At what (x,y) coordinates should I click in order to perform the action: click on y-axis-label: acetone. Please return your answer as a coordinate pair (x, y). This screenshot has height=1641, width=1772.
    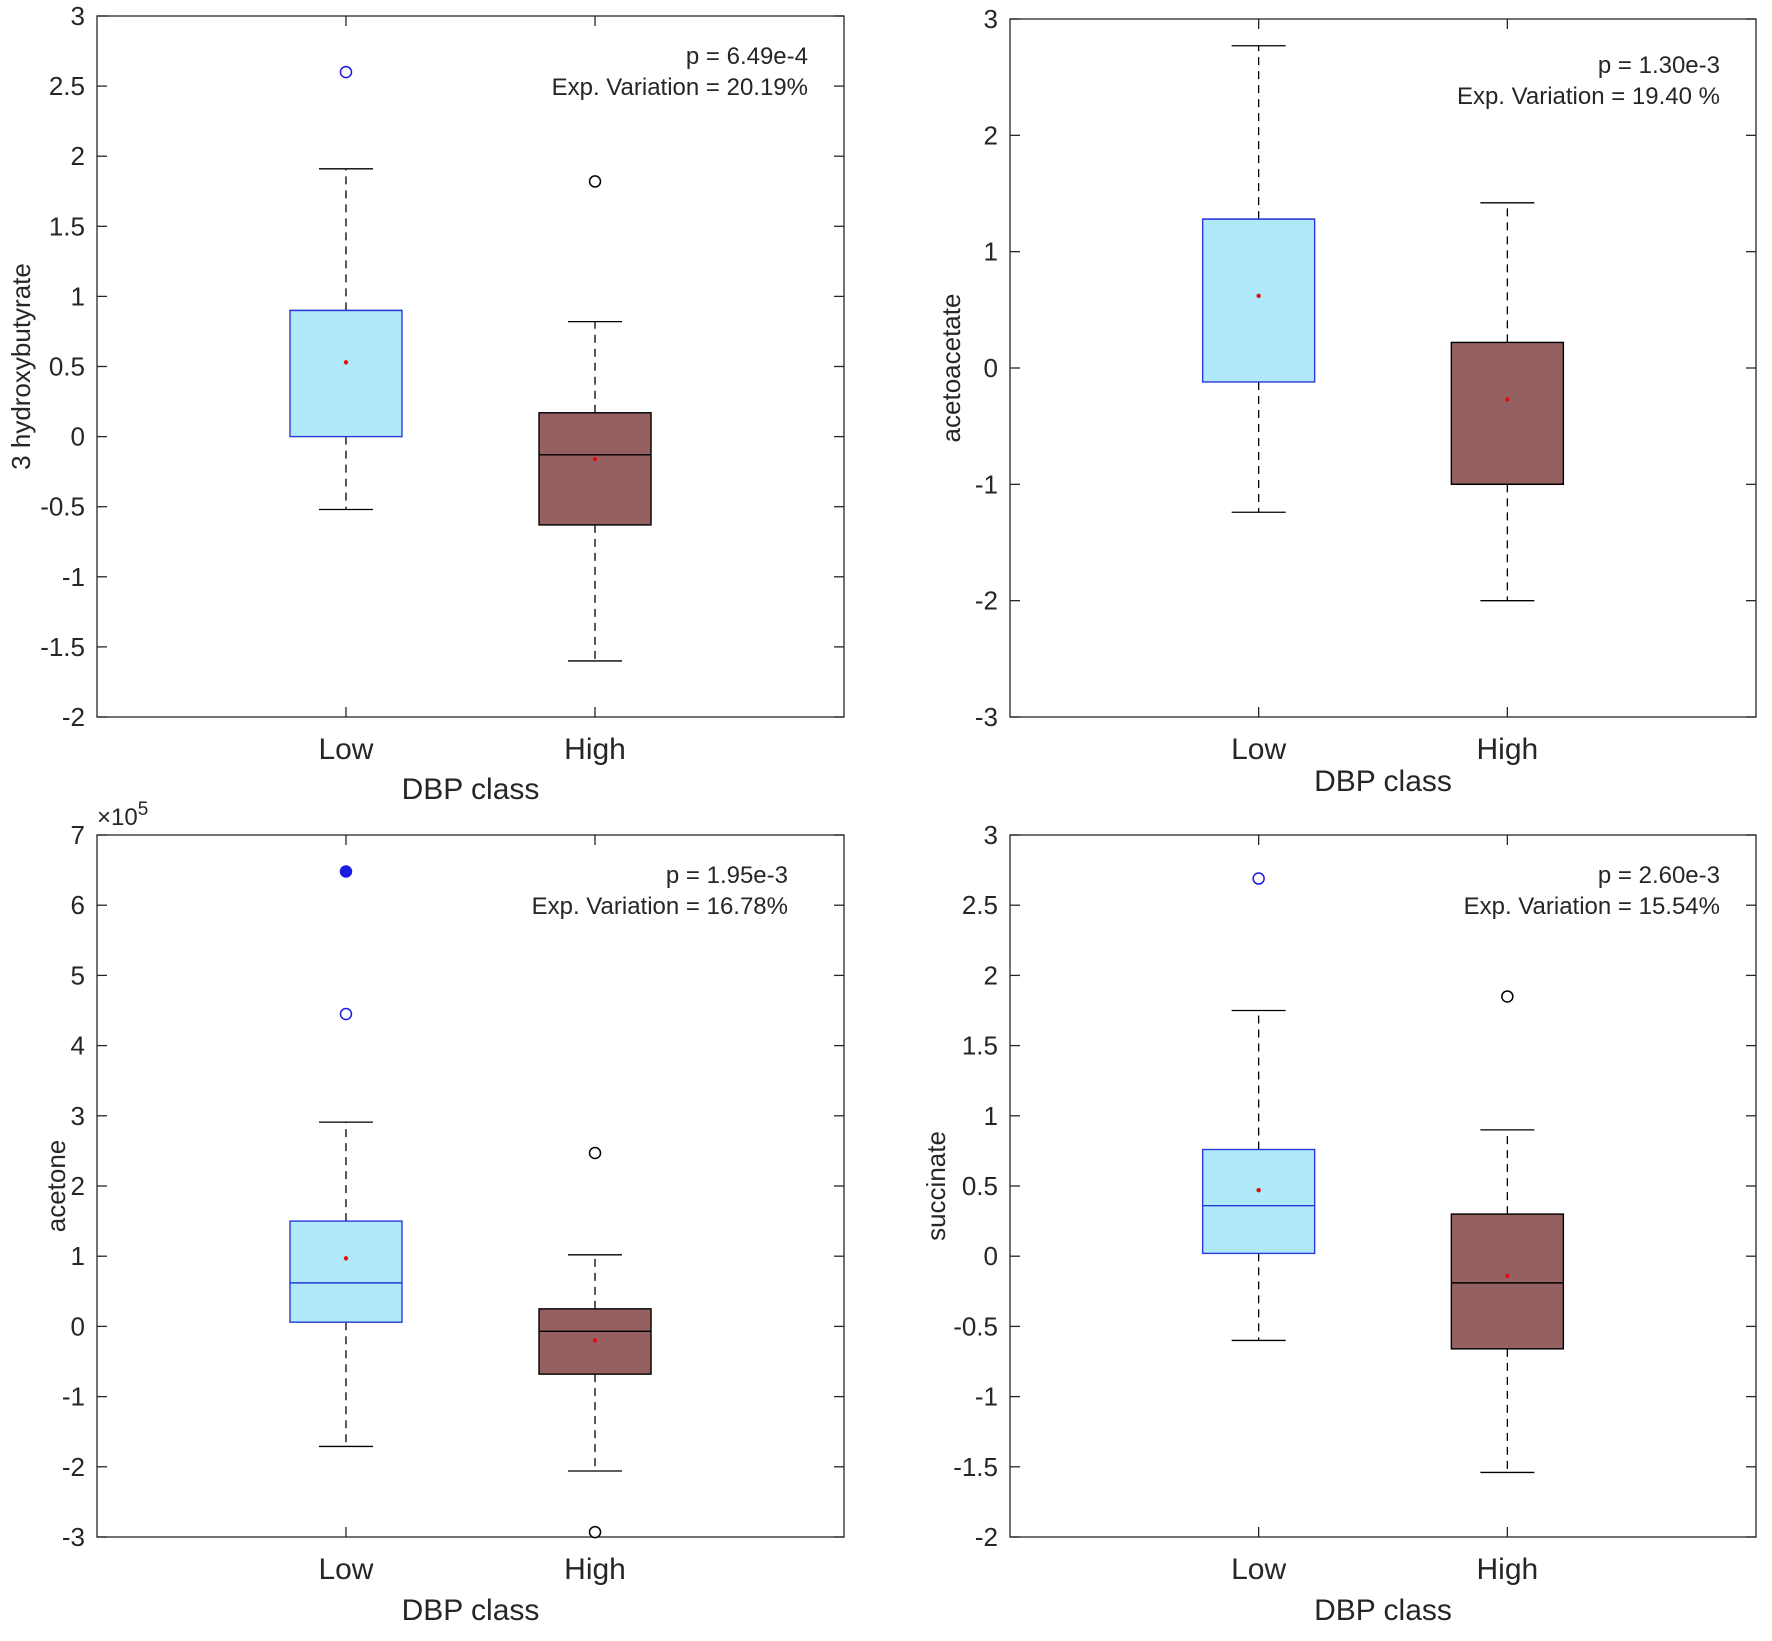
    Looking at the image, I should click on (56, 1186).